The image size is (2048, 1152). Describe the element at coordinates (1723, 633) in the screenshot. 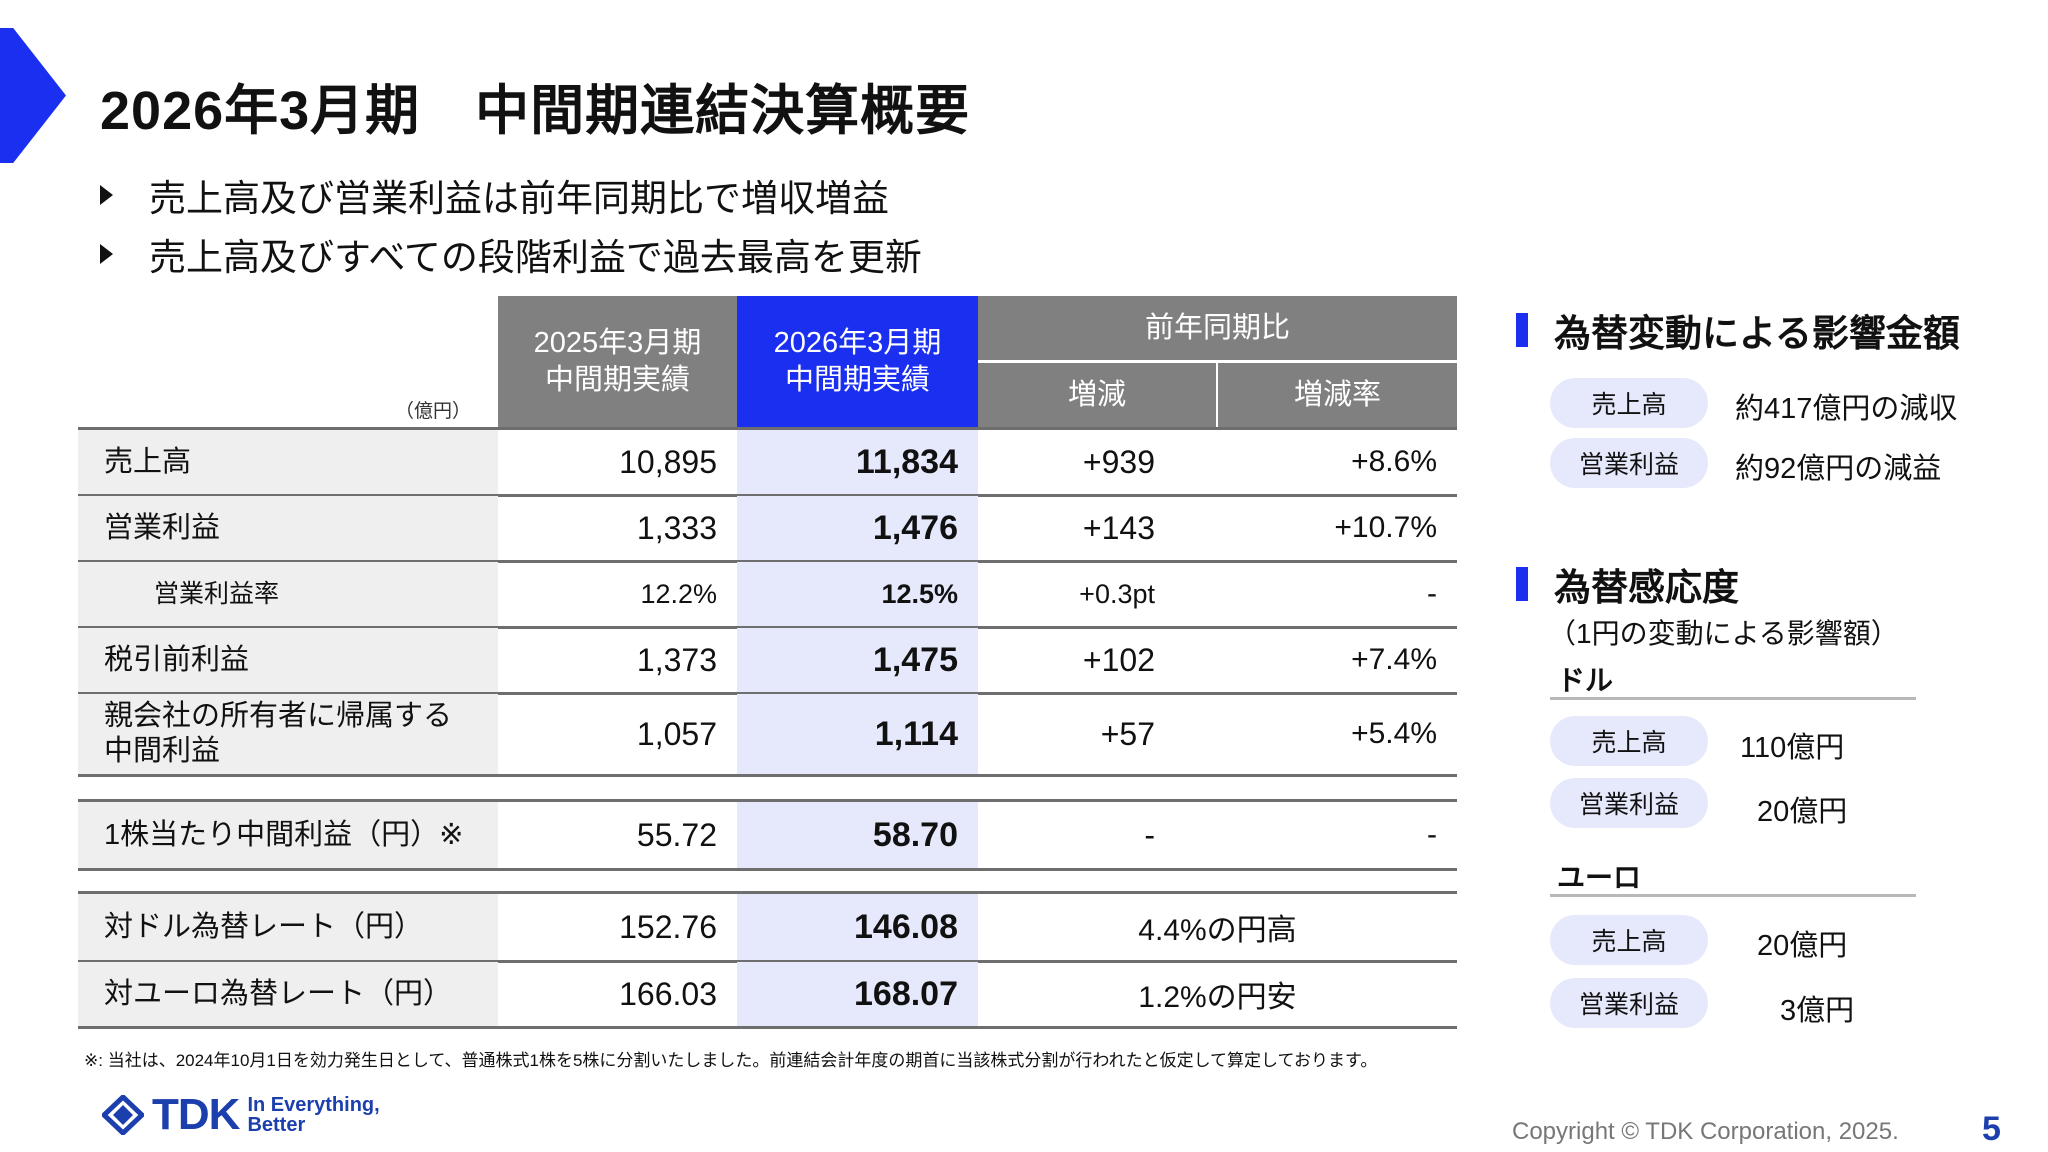

I see `fx-sensitivity-subtitle: （1円の変動による影響額）` at that location.